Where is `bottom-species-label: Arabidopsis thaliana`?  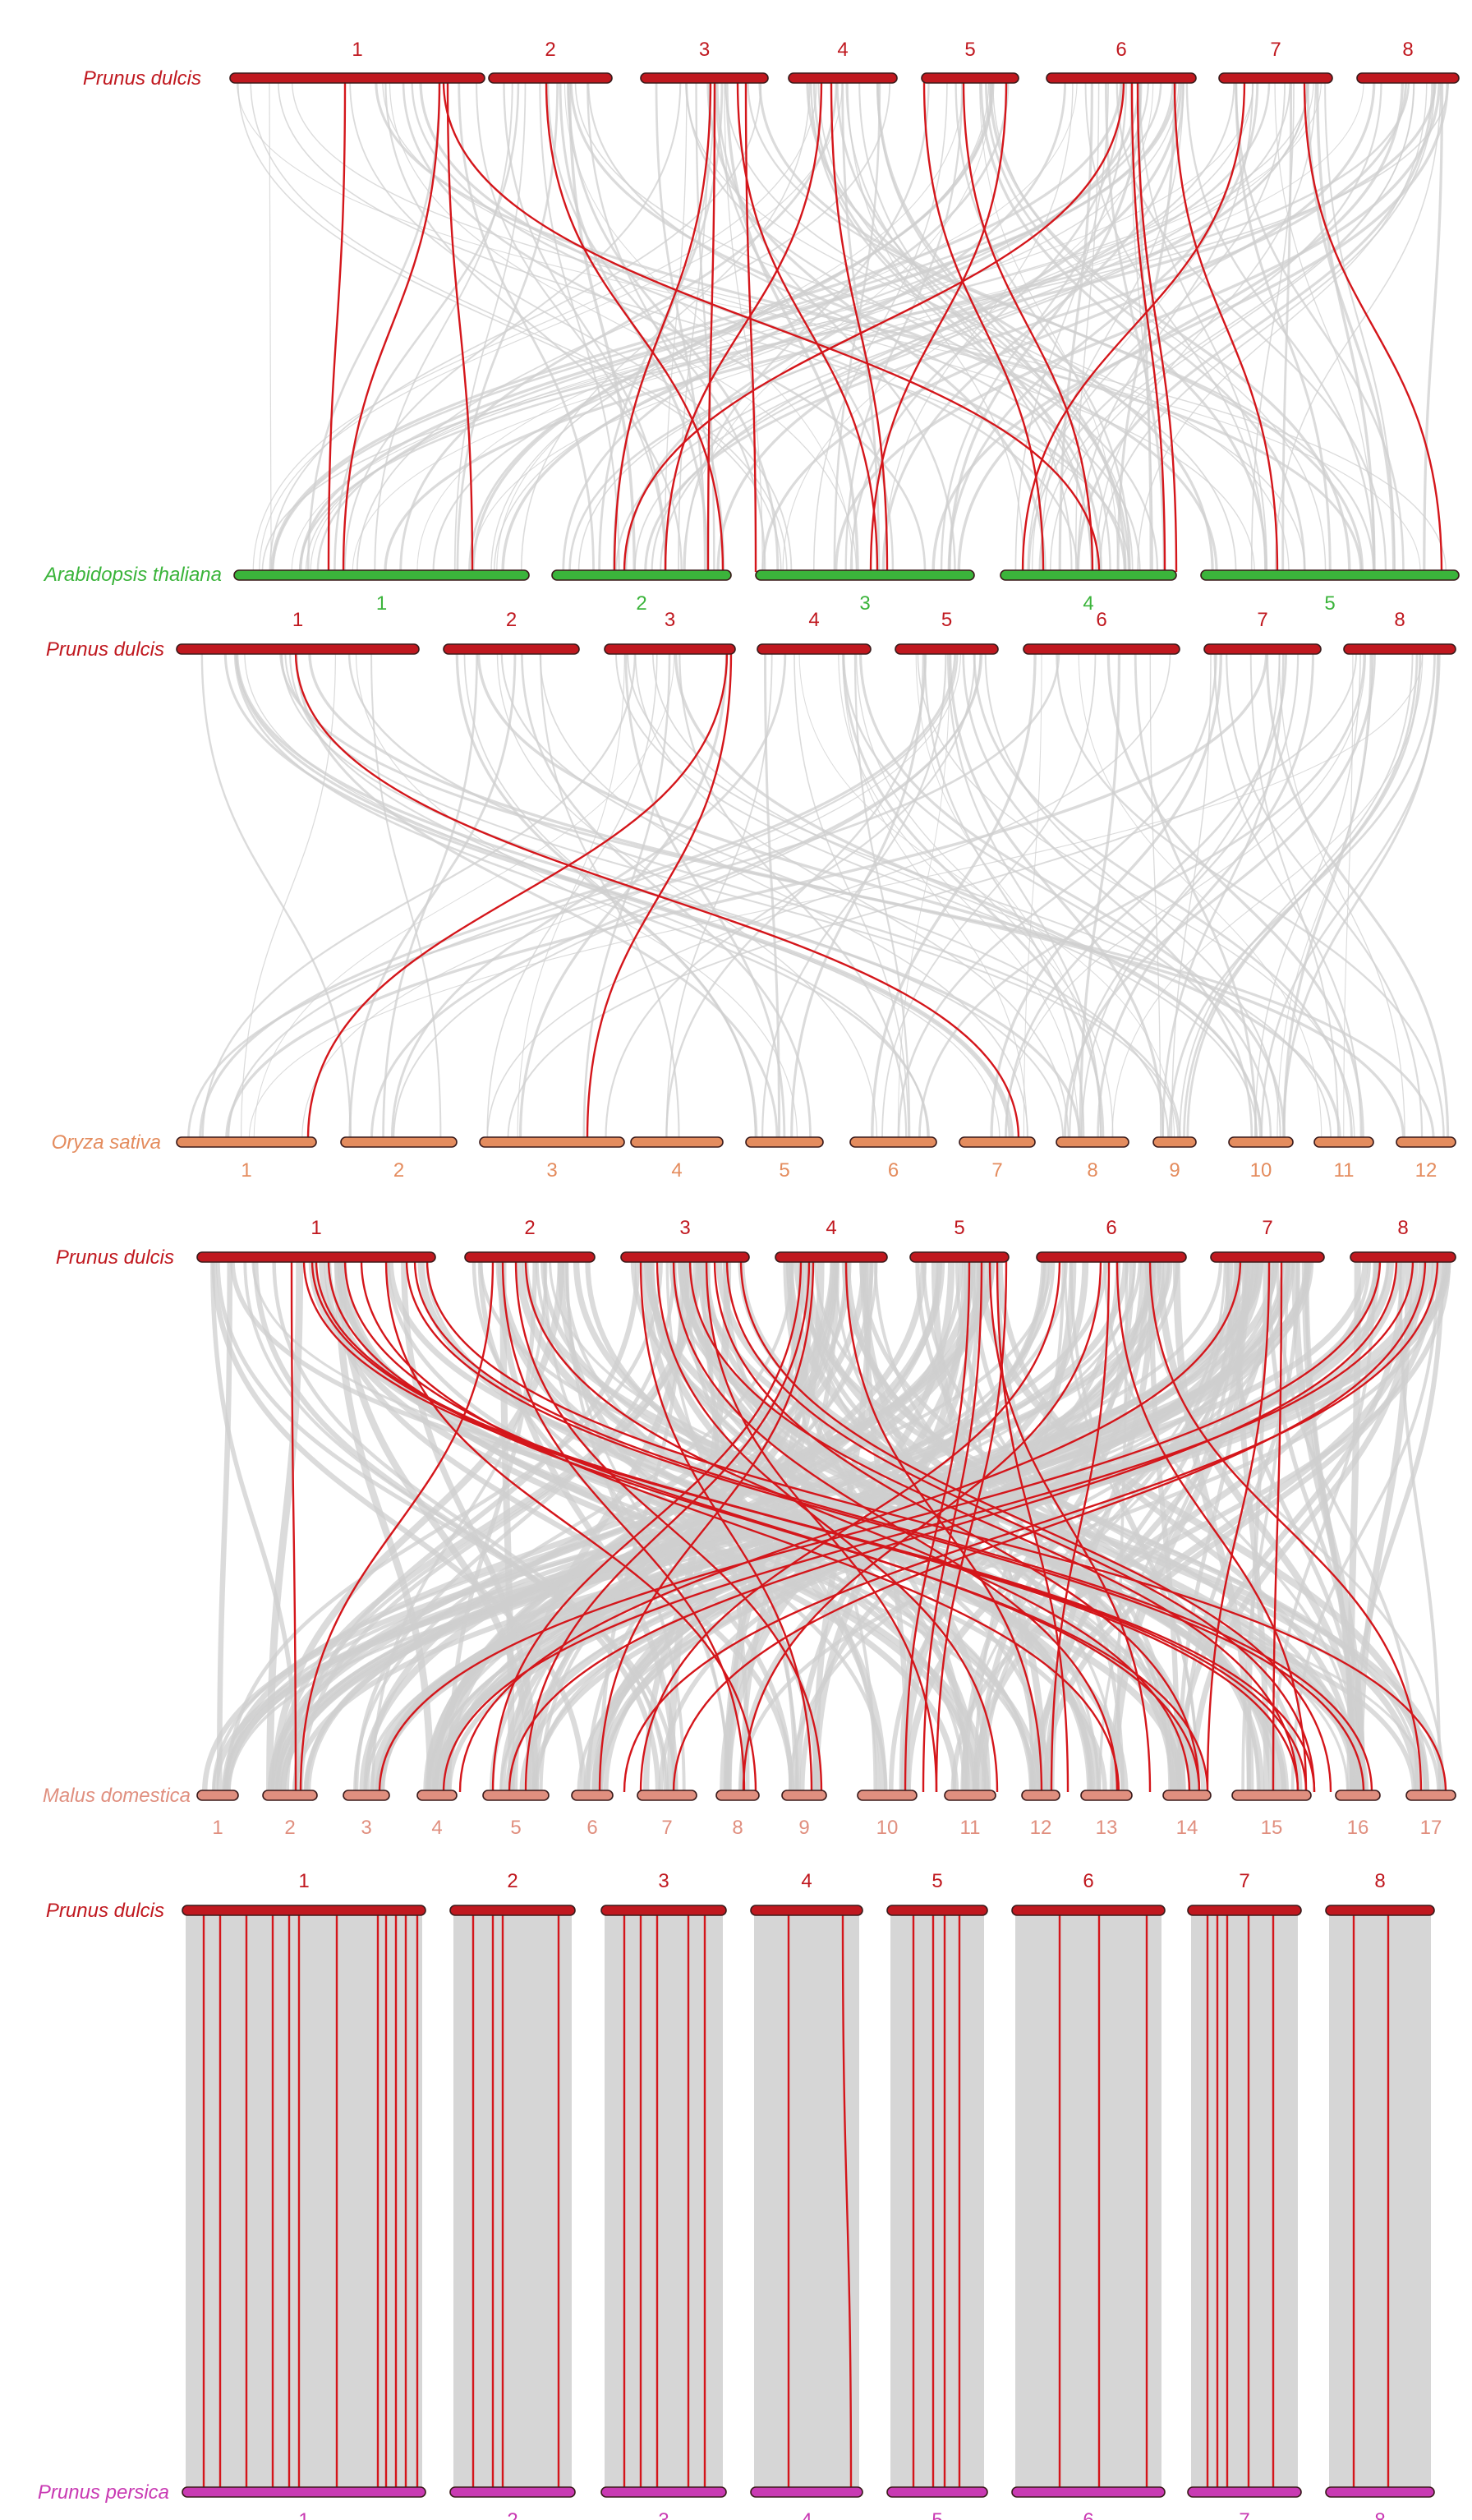
bottom-species-label: Arabidopsis thaliana is located at coordinates (132, 575).